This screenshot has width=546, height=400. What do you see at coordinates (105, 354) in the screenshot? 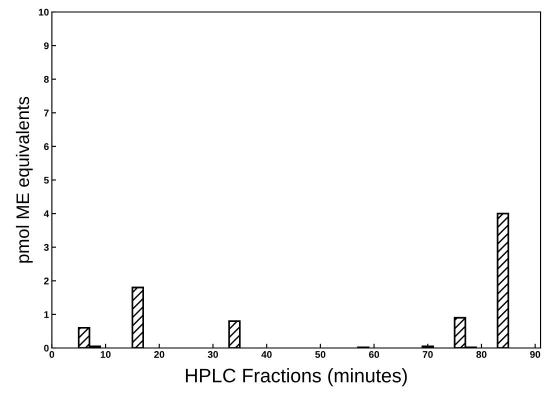
I see `x-tick-label: 10` at bounding box center [105, 354].